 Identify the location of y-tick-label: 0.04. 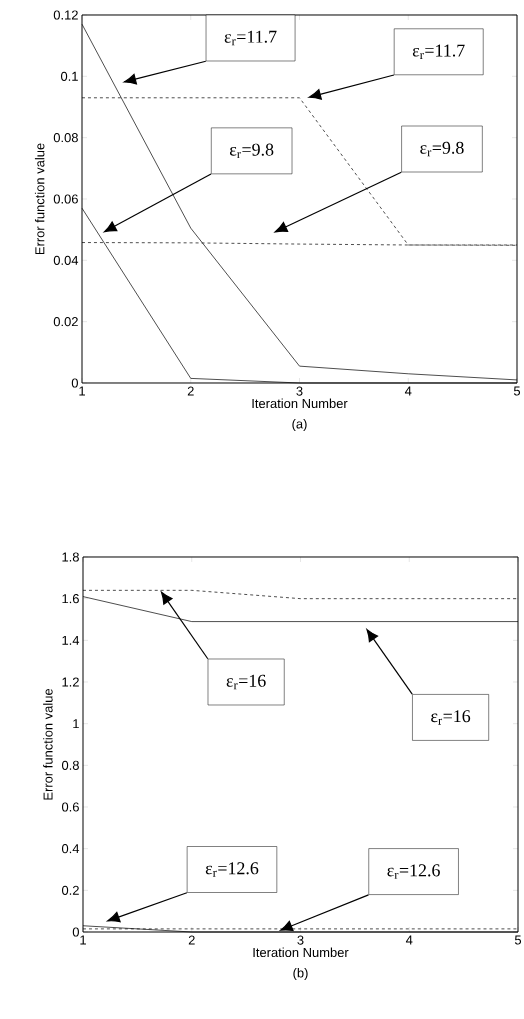
(66, 260).